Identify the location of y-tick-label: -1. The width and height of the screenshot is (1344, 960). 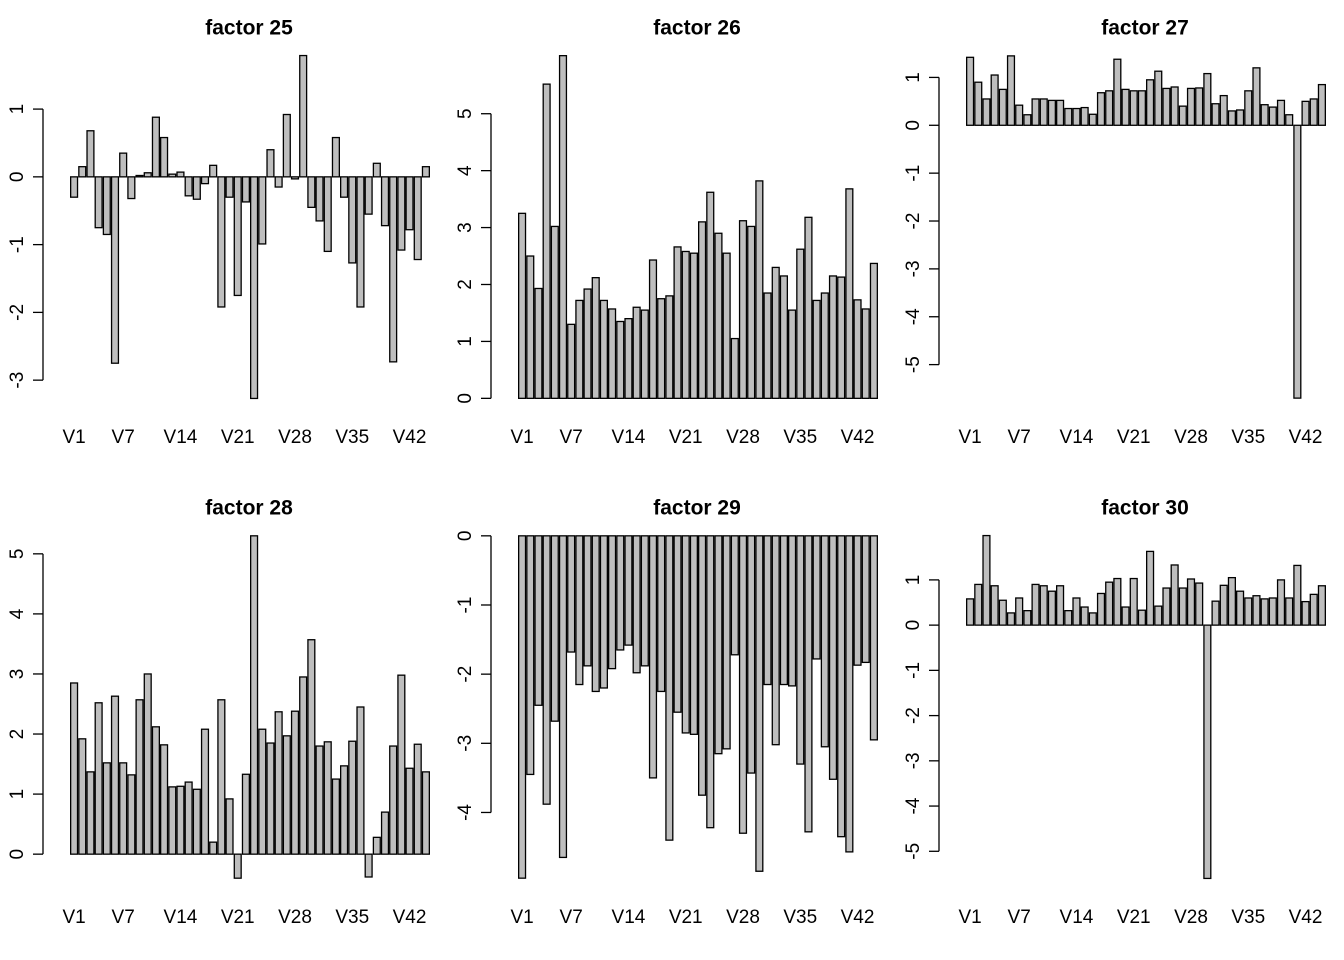
(913, 173).